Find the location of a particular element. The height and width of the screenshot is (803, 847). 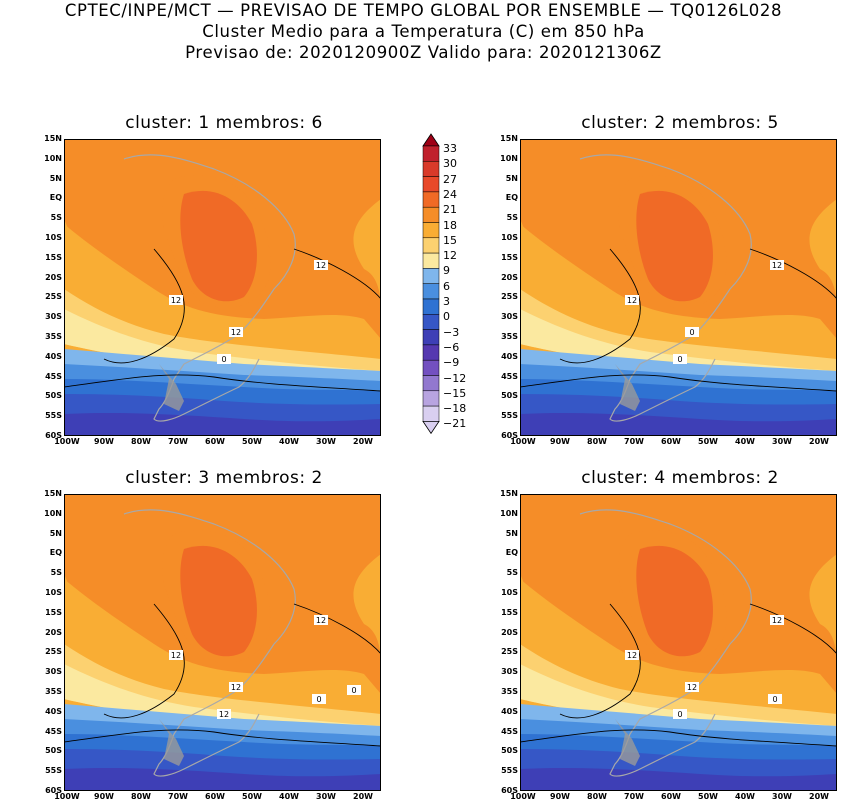

lat-tick-label: 35S is located at coordinates (509, 336).